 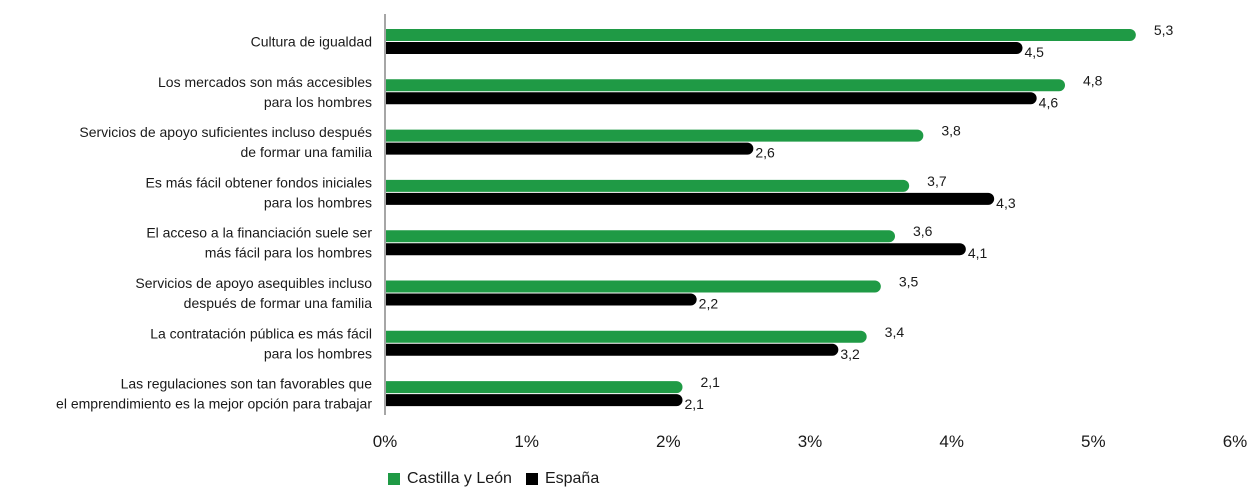 I want to click on legend-label-espana: España, so click(x=572, y=478).